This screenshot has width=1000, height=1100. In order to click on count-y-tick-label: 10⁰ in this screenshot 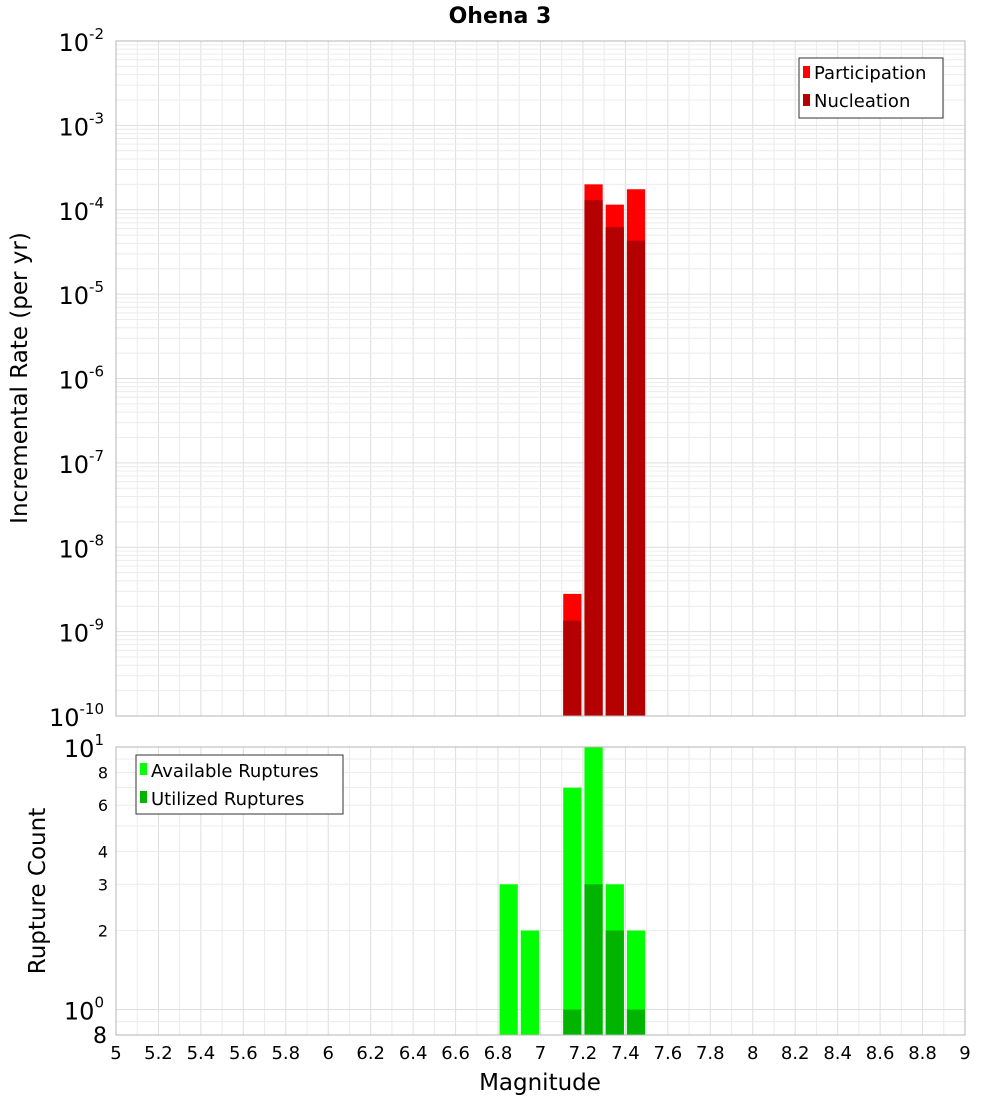, I will do `click(84, 1010)`.